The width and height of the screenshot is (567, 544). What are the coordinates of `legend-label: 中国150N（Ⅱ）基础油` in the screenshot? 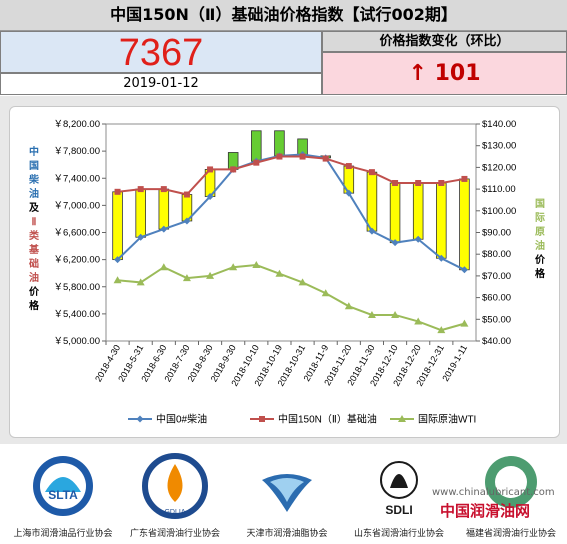 It's located at (327, 419).